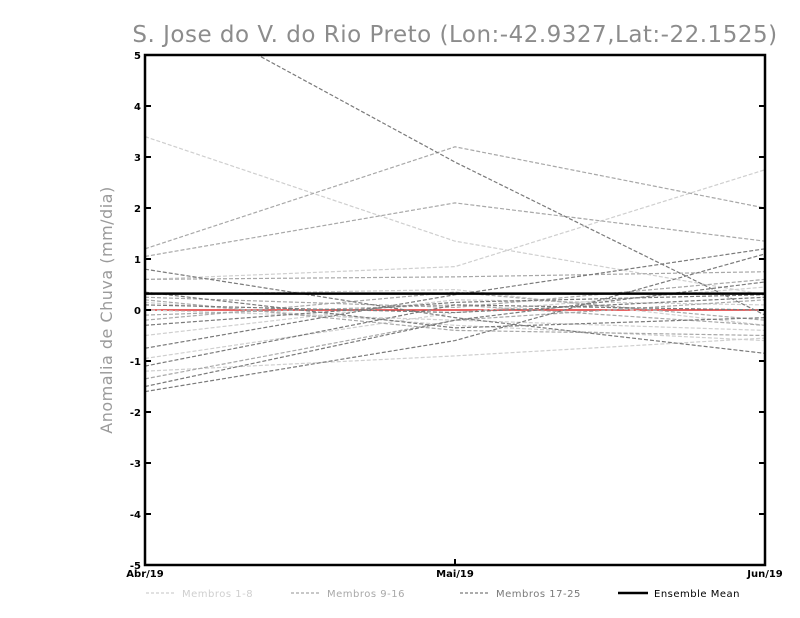 The width and height of the screenshot is (800, 618). I want to click on x-tick-label: Mai/19, so click(455, 574).